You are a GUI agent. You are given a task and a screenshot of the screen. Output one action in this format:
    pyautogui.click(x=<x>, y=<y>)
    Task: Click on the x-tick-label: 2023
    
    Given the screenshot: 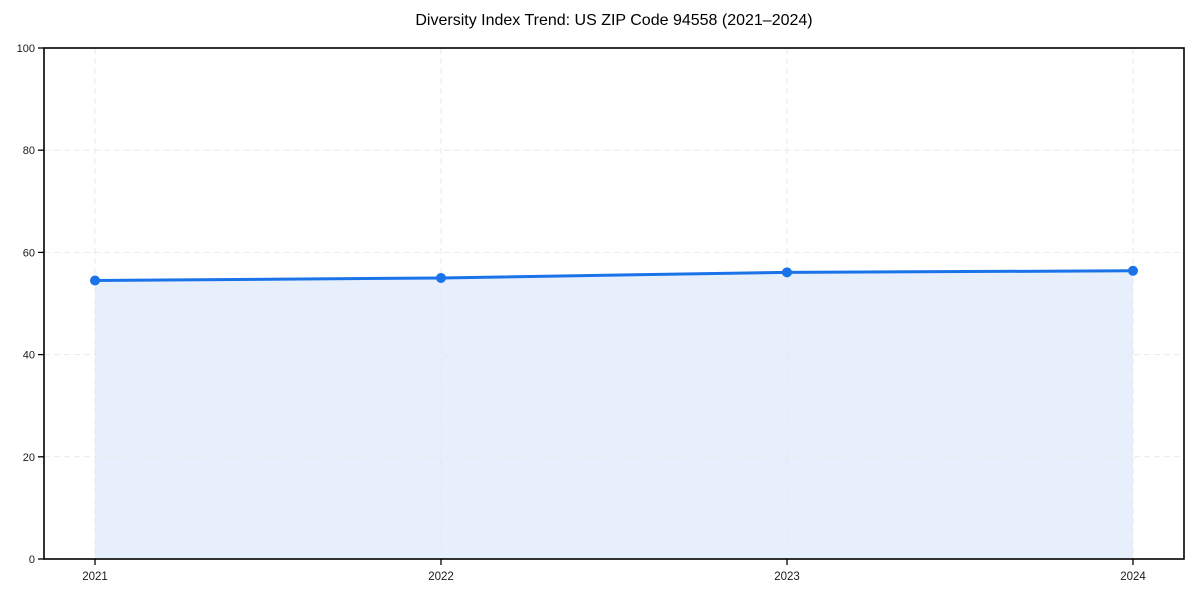 What is the action you would take?
    pyautogui.click(x=787, y=577)
    